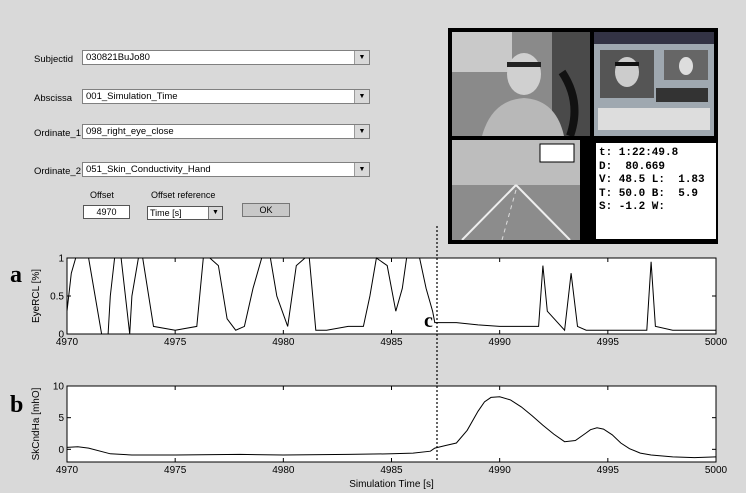 The width and height of the screenshot is (746, 493). I want to click on road-scene-icon, so click(516, 190).